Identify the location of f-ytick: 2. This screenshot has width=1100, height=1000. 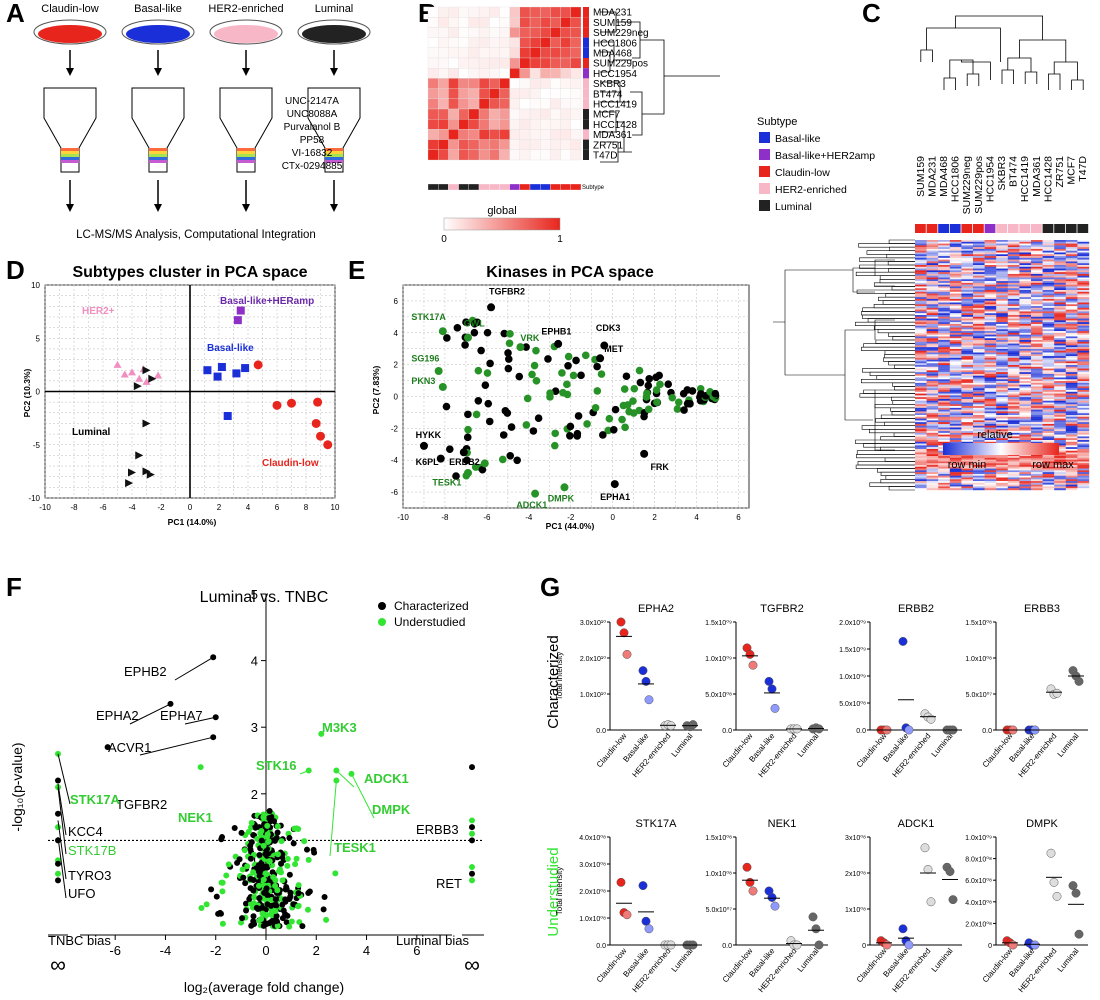
(254, 794).